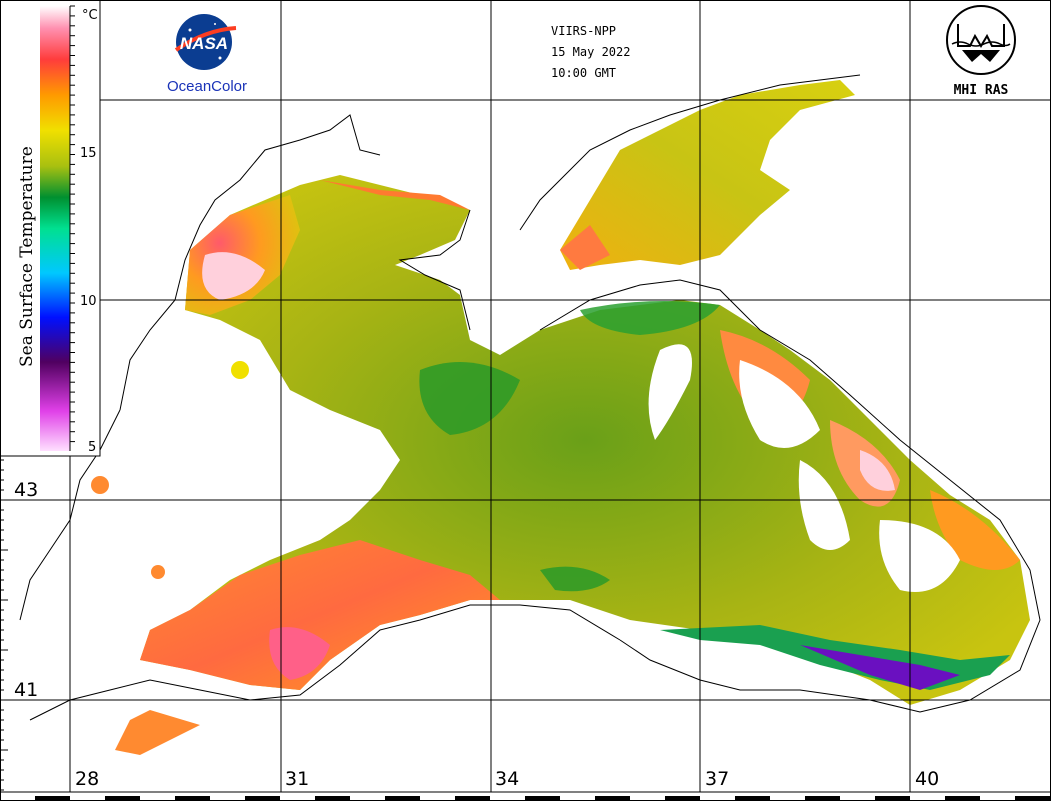 The height and width of the screenshot is (801, 1051). What do you see at coordinates (981, 51) in the screenshot?
I see `mhi-ras-logo: MHI RAS` at bounding box center [981, 51].